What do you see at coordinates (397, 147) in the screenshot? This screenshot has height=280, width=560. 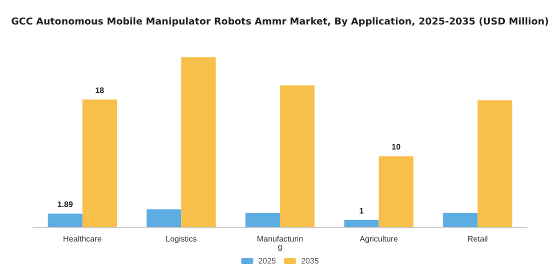 I see `data-label: 10` at bounding box center [397, 147].